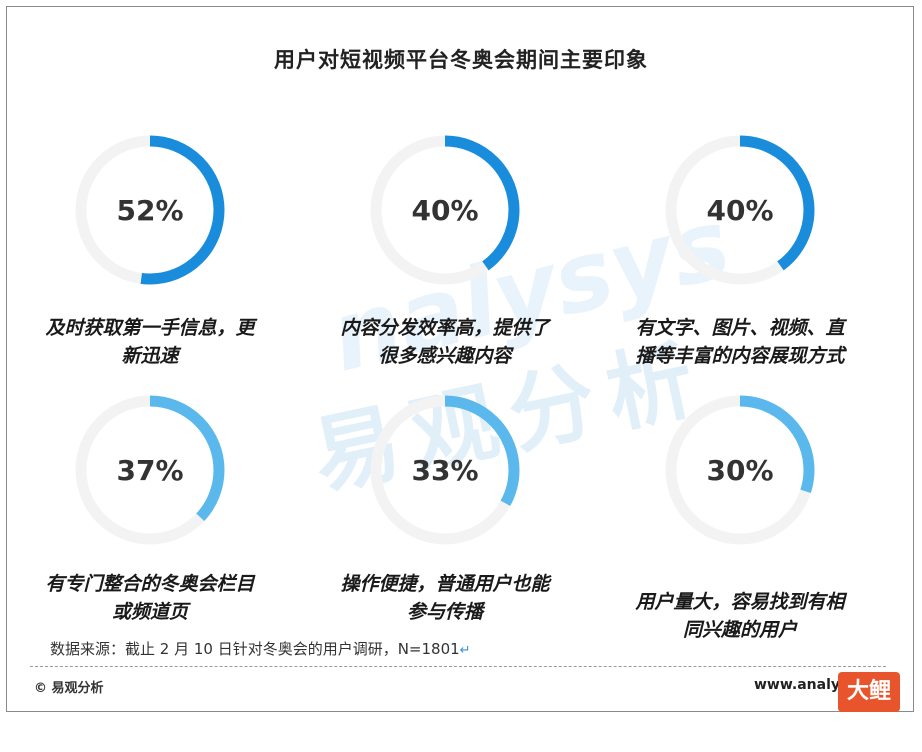 Image resolution: width=922 pixels, height=752 pixels. I want to click on donut-2: 40%, so click(445, 210).